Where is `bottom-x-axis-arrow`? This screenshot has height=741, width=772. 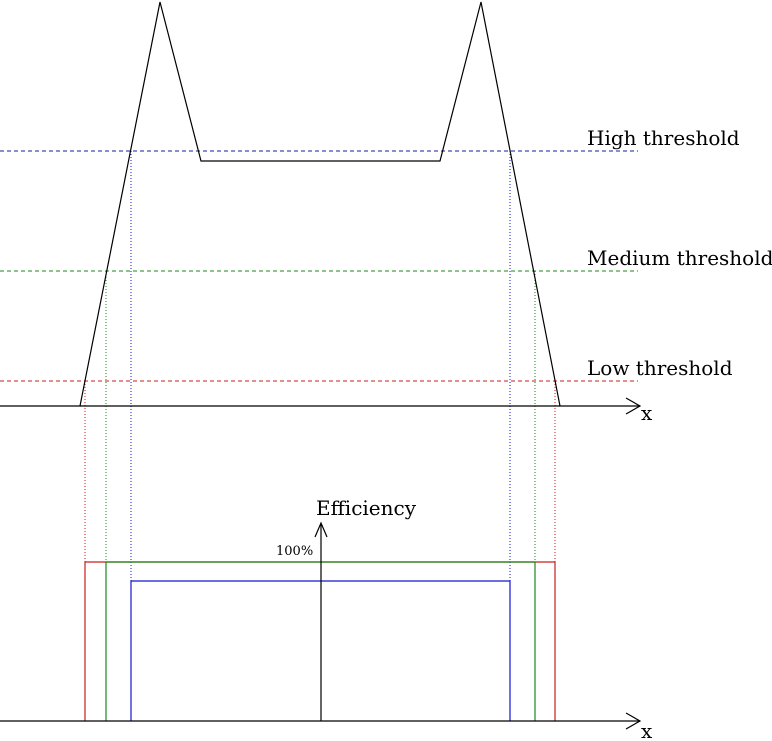 bottom-x-axis-arrow is located at coordinates (633, 721).